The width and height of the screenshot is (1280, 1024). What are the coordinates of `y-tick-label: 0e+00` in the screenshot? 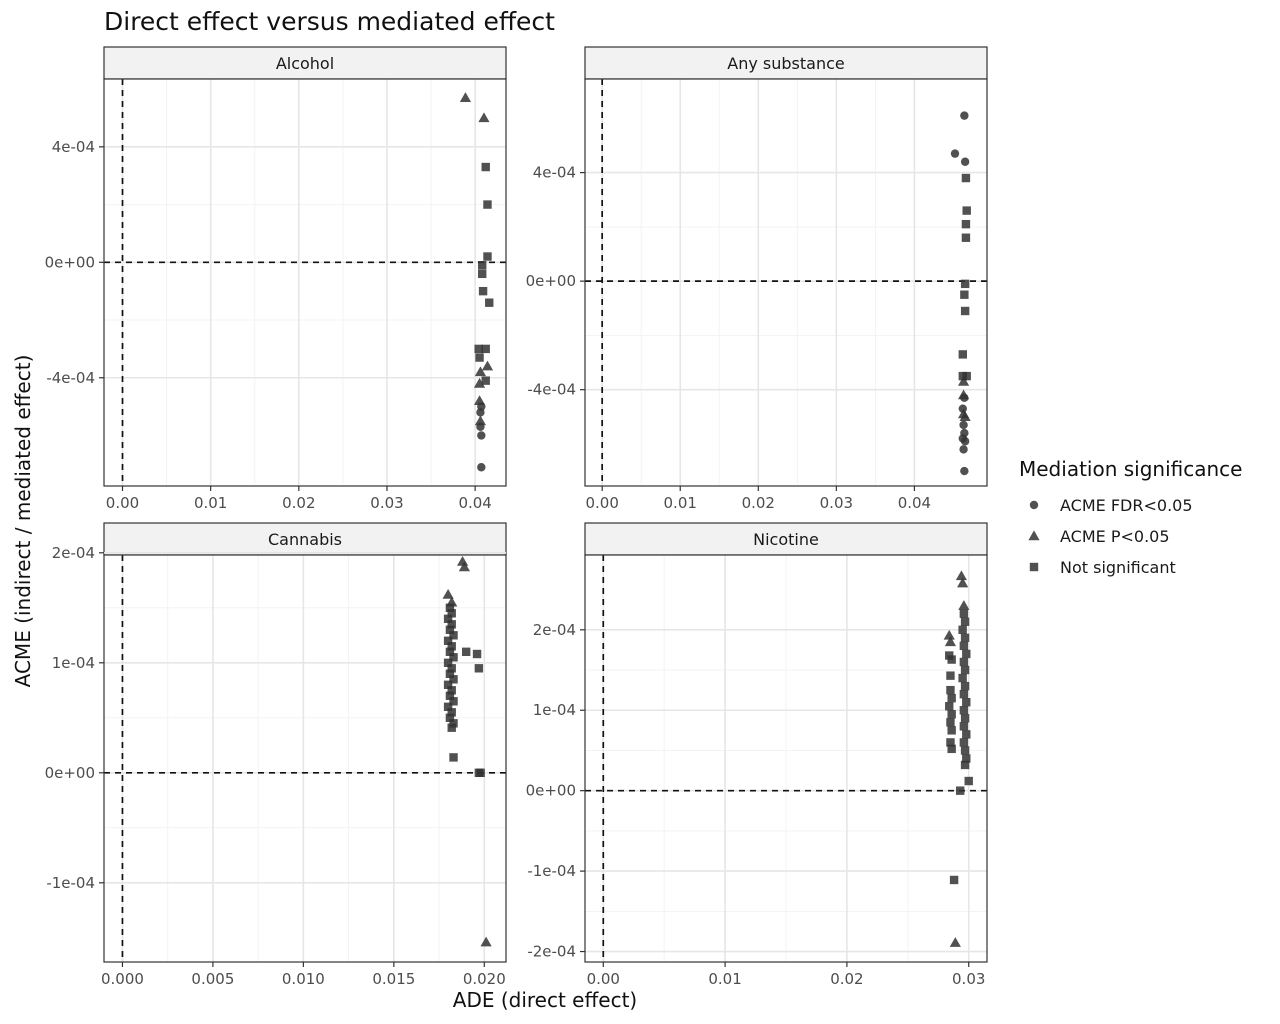 It's located at (70, 773).